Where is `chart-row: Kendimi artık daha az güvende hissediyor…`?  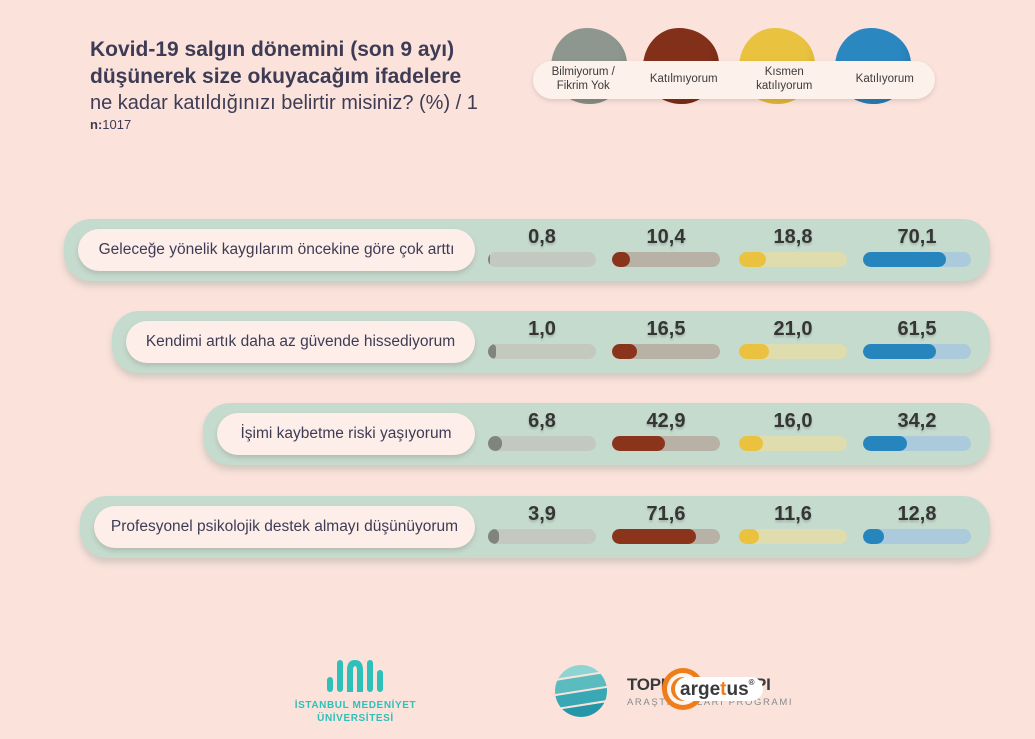 chart-row: Kendimi artık daha az güvende hissediyor… is located at coordinates (551, 342).